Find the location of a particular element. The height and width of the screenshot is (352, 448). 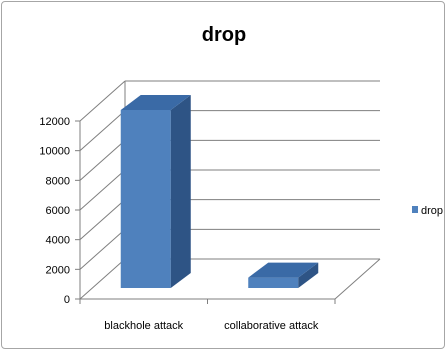

y-tick-label: 10000 is located at coordinates (54, 152).